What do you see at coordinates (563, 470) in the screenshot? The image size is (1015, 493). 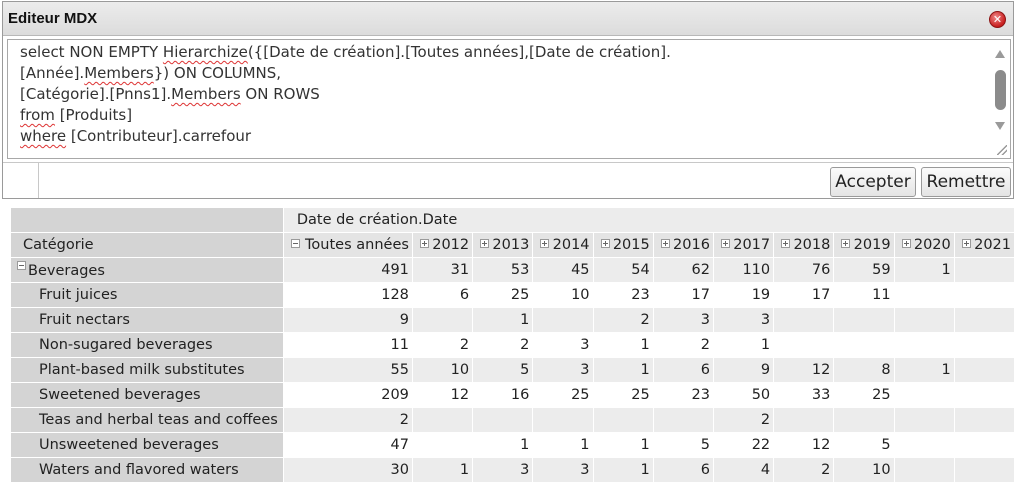 I see `table-cell: 3` at bounding box center [563, 470].